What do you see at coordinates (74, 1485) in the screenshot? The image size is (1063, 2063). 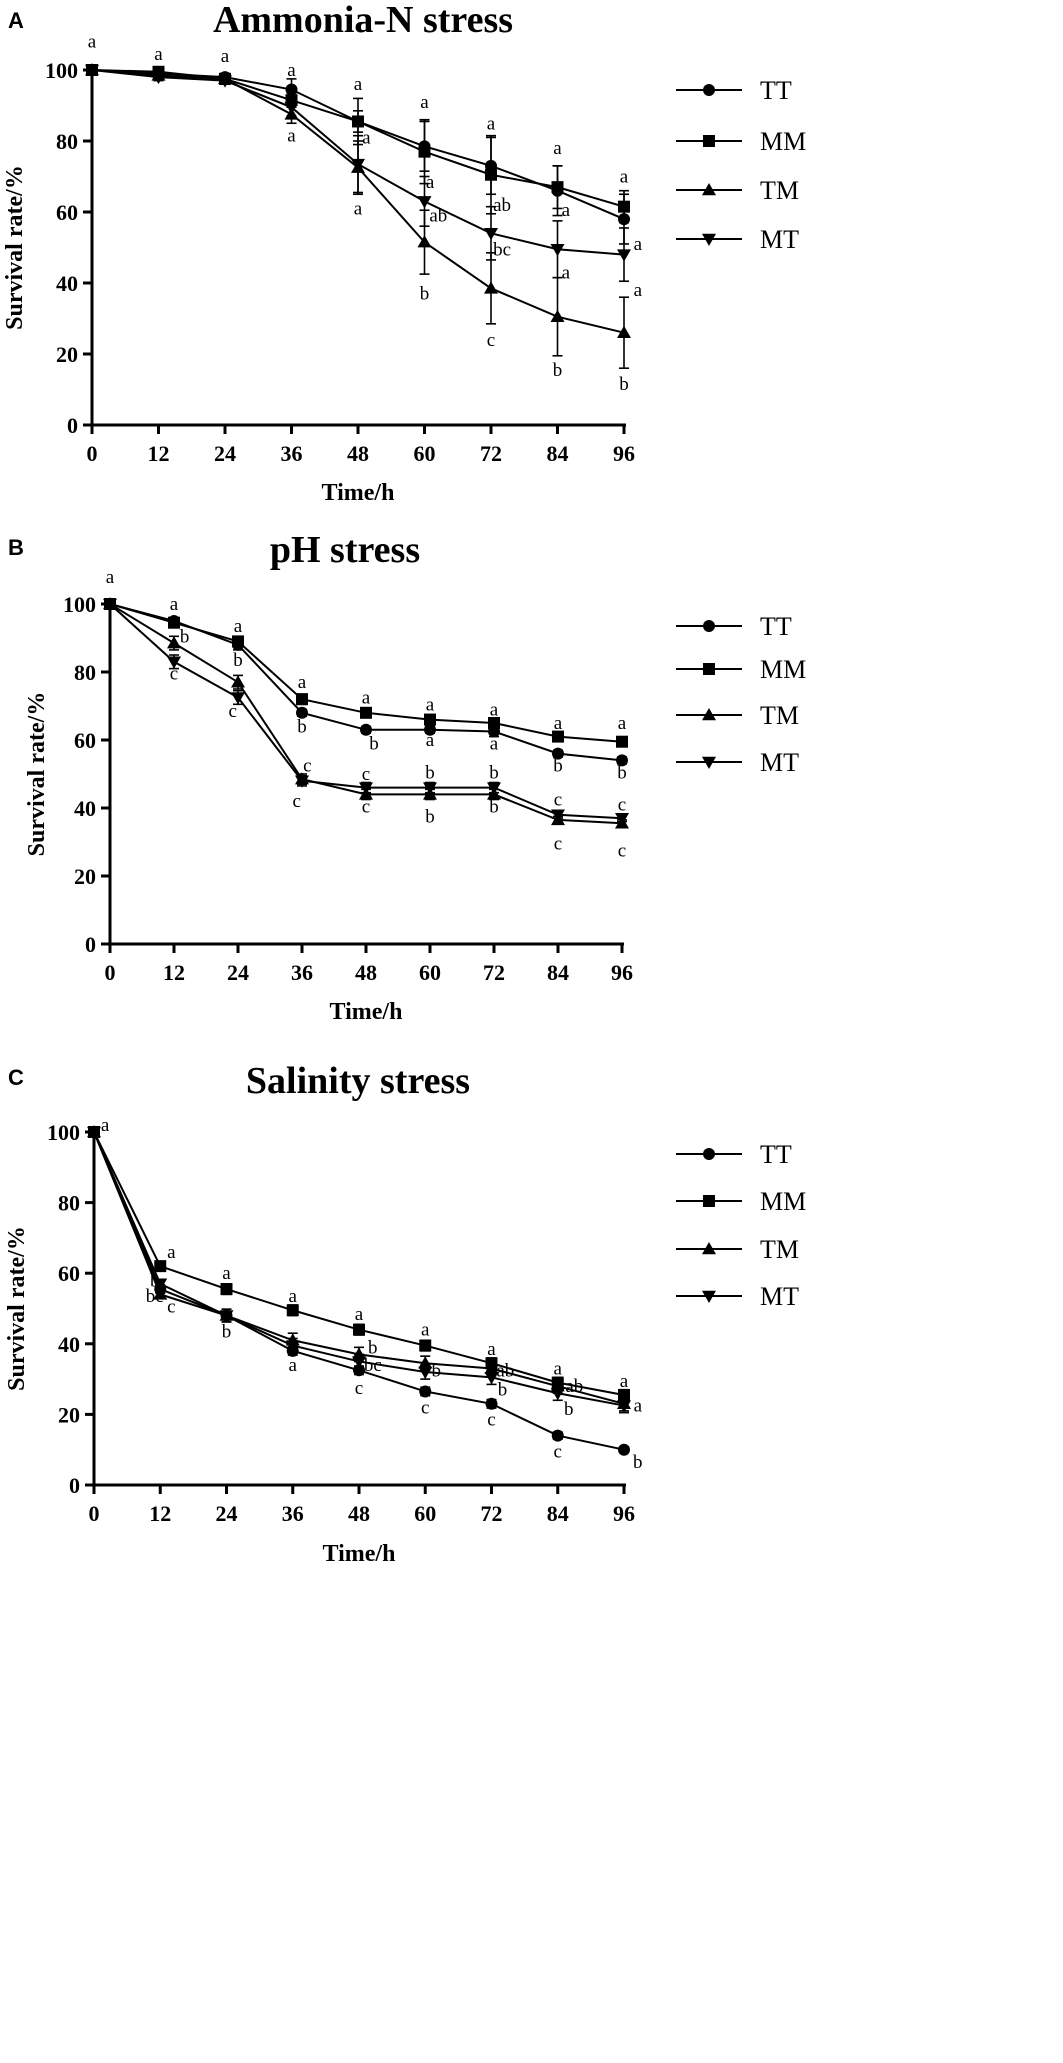 I see `y-tick-label: 0` at bounding box center [74, 1485].